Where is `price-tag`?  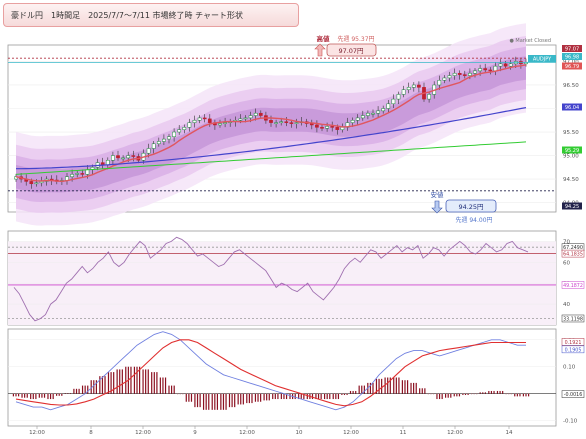
price-tag is located at coordinates (572, 107).